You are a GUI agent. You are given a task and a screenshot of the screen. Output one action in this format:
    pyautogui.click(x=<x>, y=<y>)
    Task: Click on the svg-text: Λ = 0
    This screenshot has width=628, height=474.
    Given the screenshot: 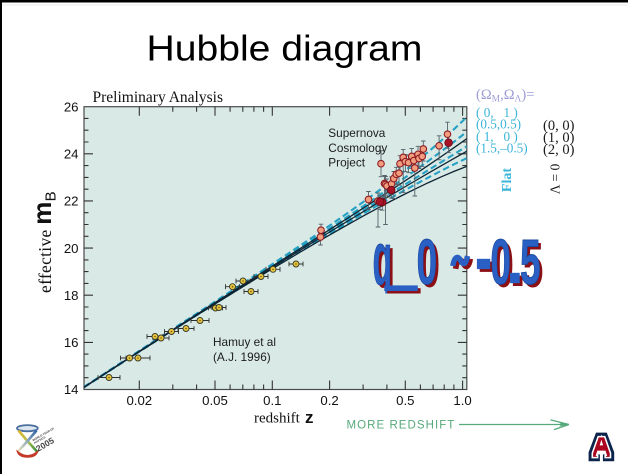 What is the action you would take?
    pyautogui.click(x=555, y=178)
    